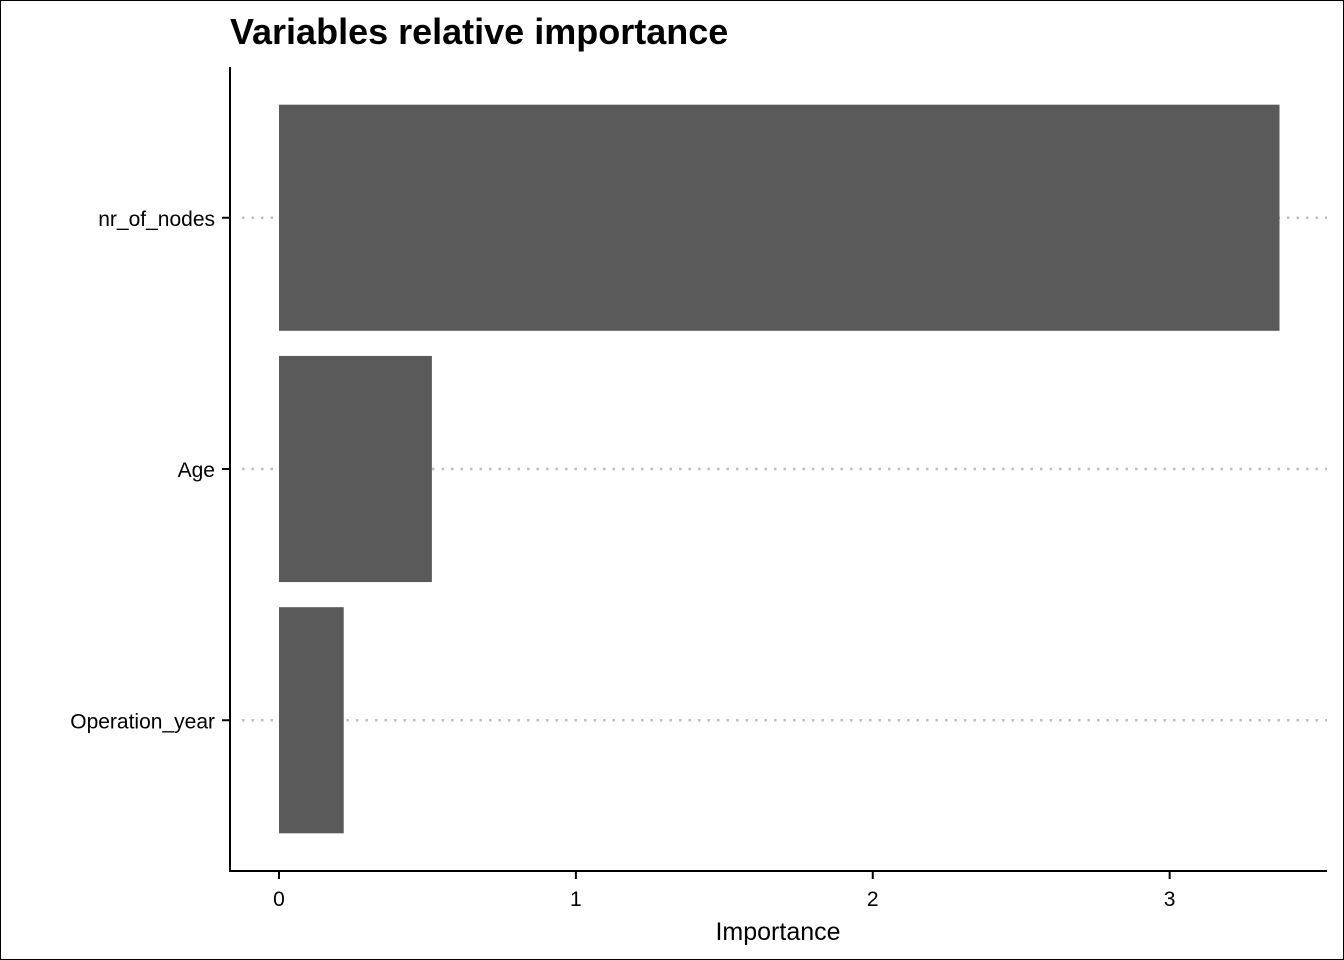  I want to click on y-tick-label-Operation_year: Operation_year, so click(142, 721).